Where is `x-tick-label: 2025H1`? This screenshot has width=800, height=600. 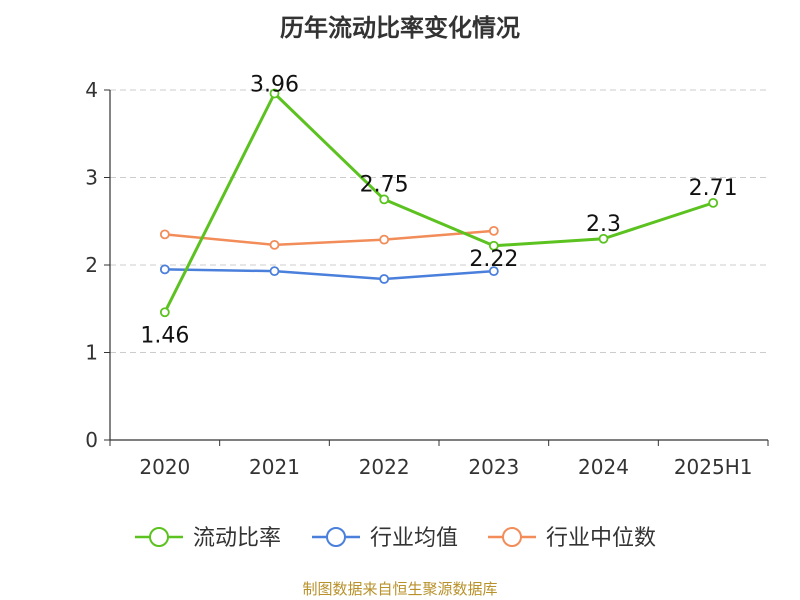
x-tick-label: 2025H1 is located at coordinates (713, 467).